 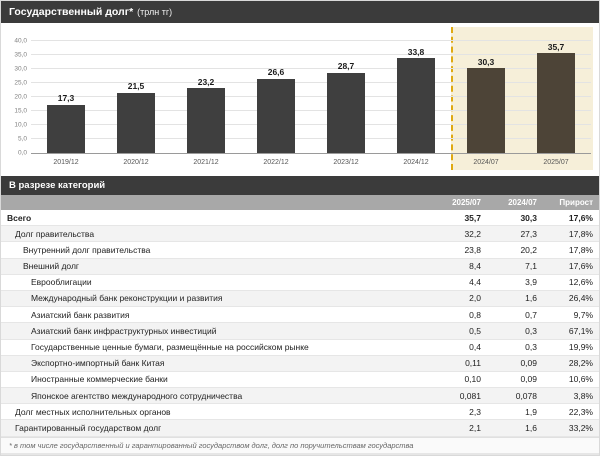 What do you see at coordinates (216, 282) in the screenshot?
I see `row-label: Еврооблигации` at bounding box center [216, 282].